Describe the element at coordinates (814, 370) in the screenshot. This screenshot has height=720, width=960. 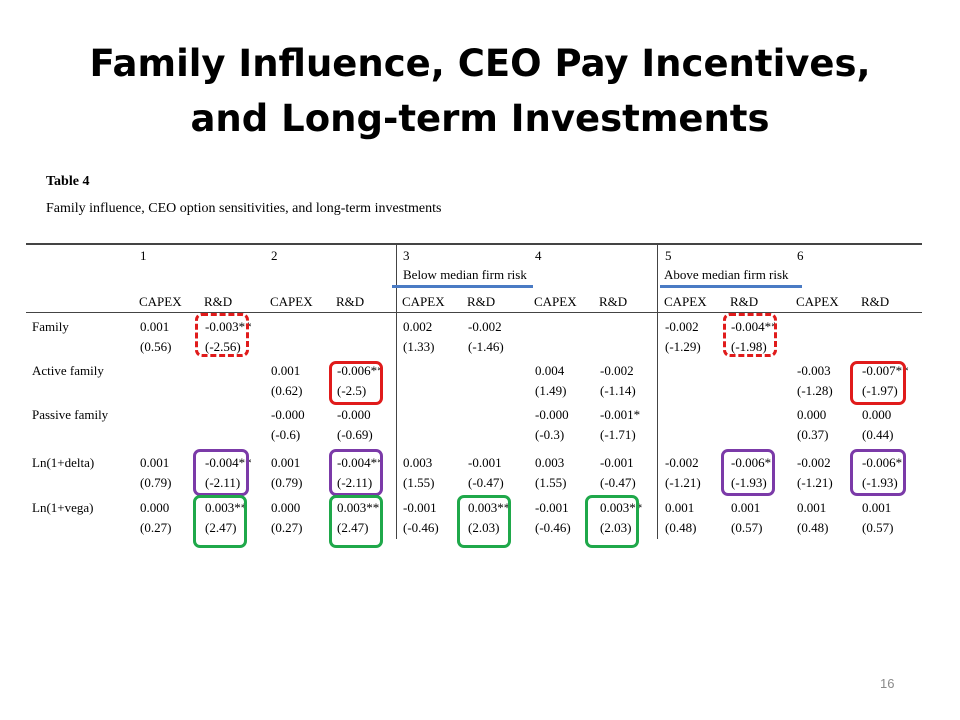
I see `coefficient-cell: -0.003` at that location.